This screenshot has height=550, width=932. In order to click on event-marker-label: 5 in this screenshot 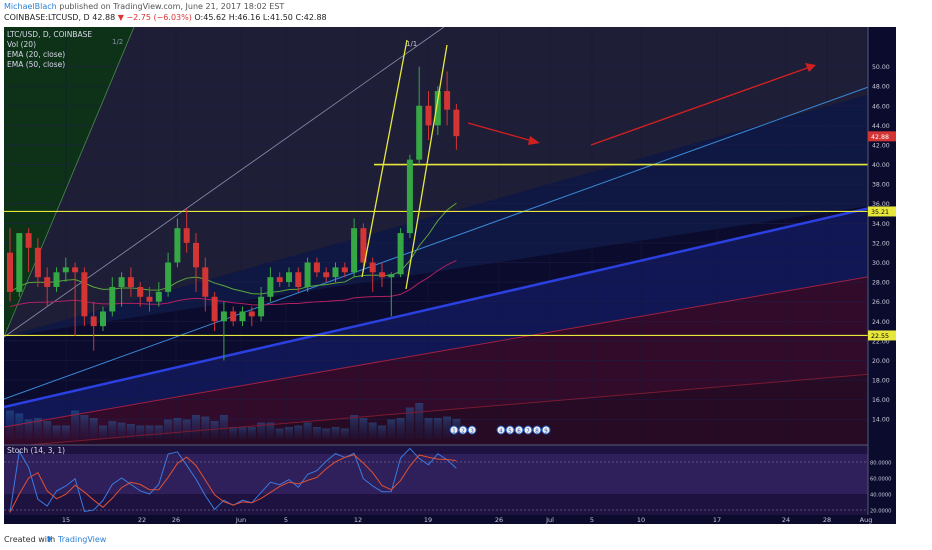, I will do `click(510, 432)`.